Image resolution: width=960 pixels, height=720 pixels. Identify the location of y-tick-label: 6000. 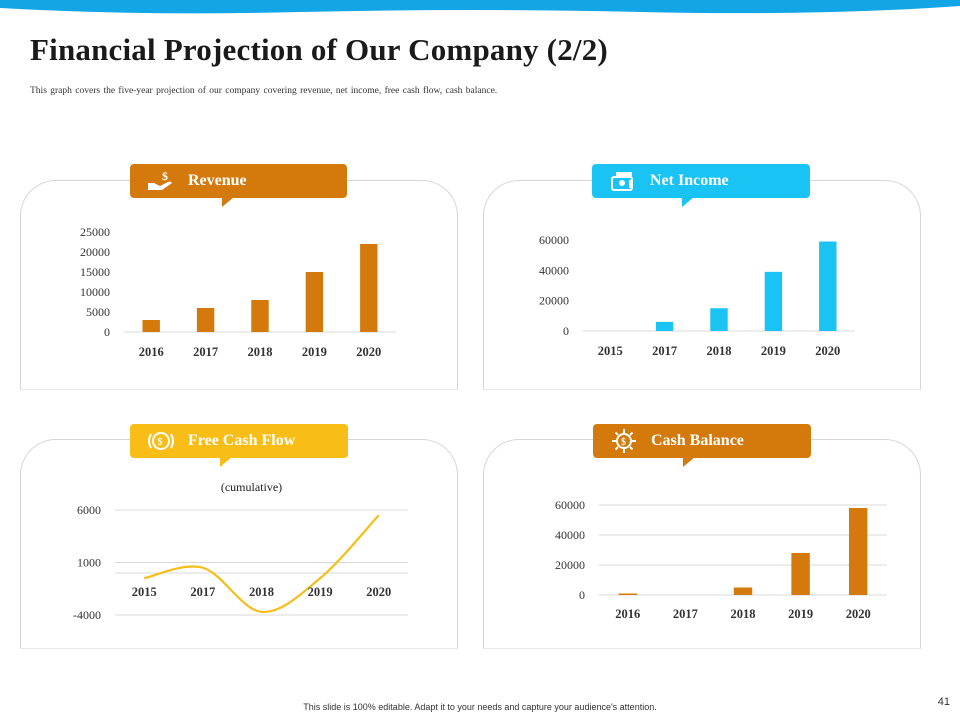
(89, 510).